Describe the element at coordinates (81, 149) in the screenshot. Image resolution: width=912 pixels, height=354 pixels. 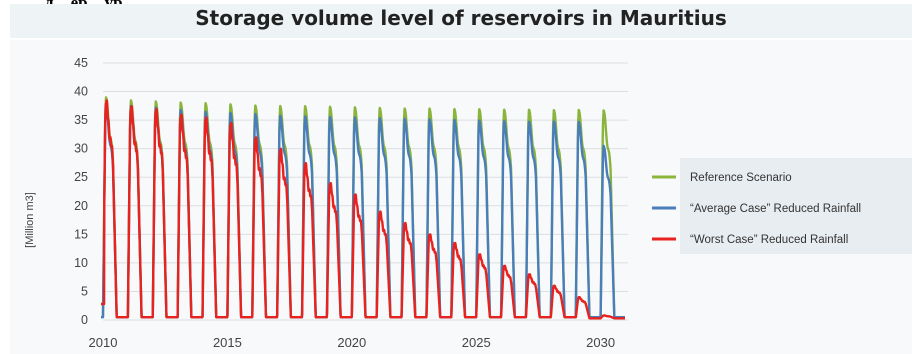
I see `y-tick-label: 30` at that location.